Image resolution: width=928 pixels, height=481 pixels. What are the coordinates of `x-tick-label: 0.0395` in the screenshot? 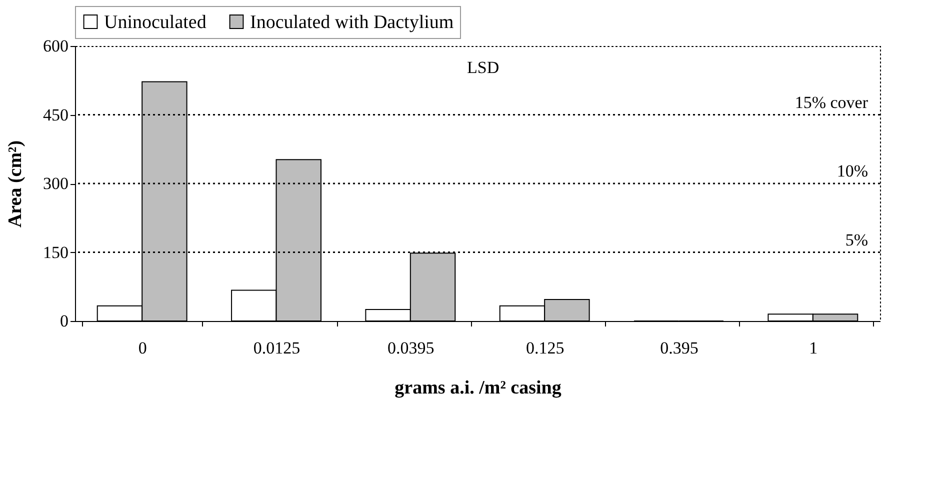 It's located at (411, 348).